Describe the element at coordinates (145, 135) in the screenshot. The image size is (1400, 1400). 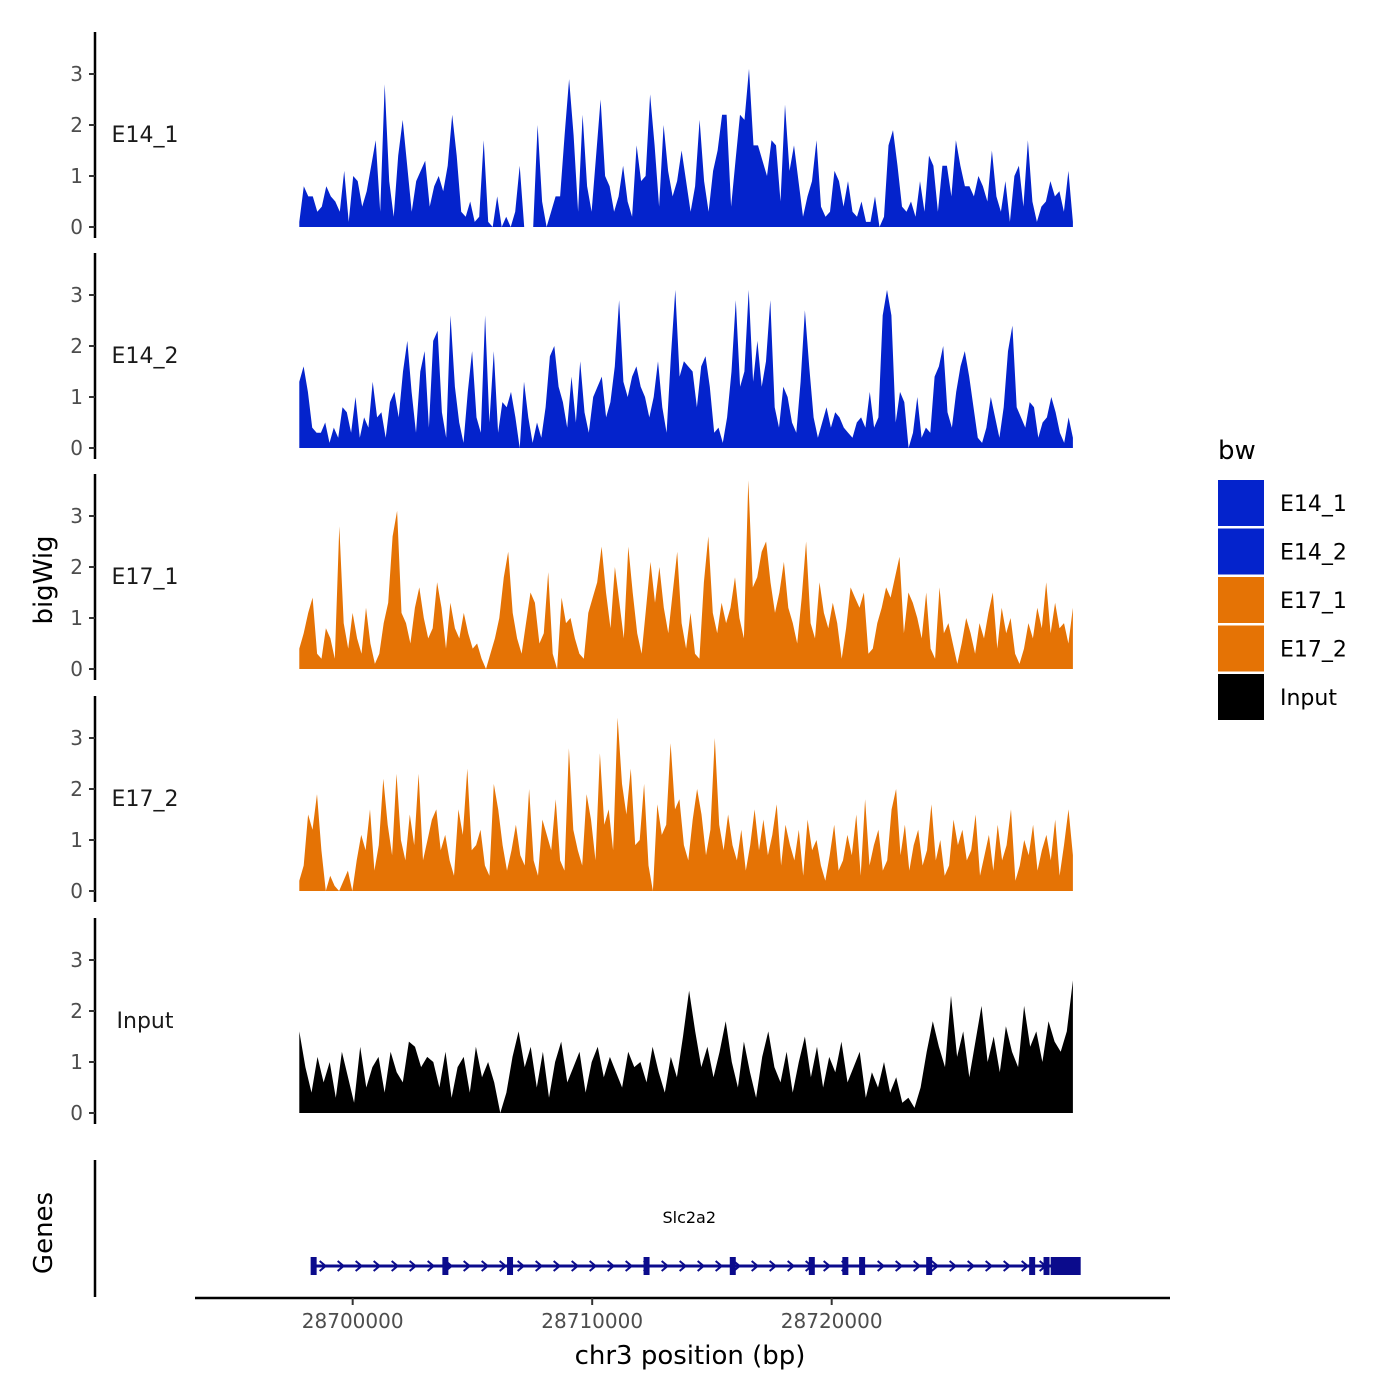
I see `track-label: E14_1` at that location.